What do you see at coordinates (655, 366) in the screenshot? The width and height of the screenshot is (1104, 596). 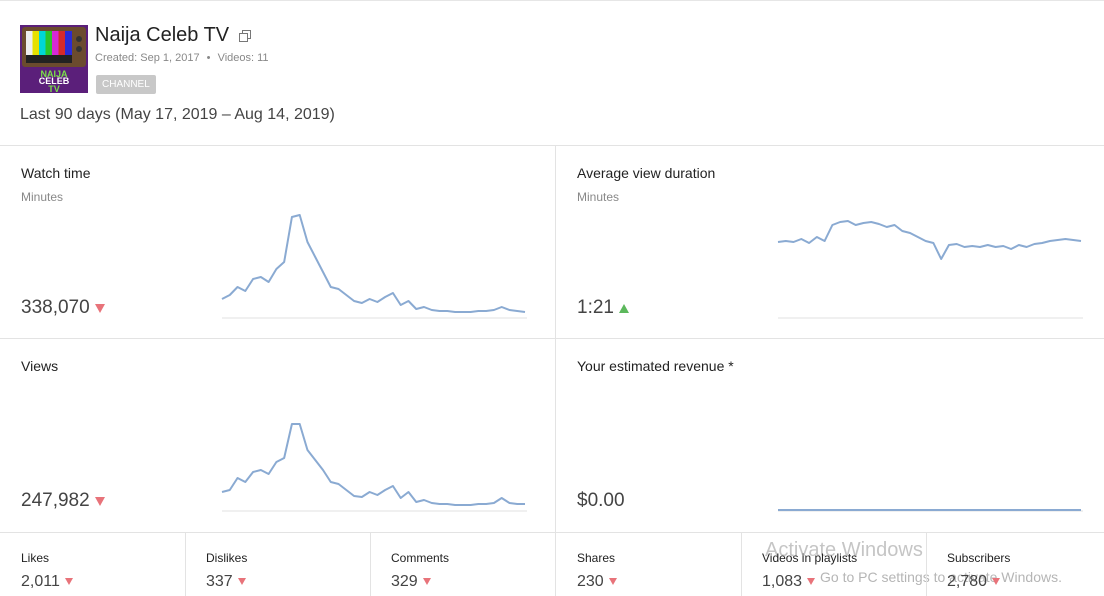 I see `card-title: Your estimated revenue *` at bounding box center [655, 366].